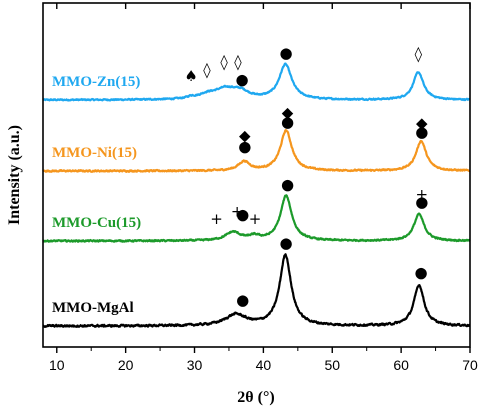 The width and height of the screenshot is (484, 412). What do you see at coordinates (93, 308) in the screenshot?
I see `series-label-4: MMO-MgAl` at bounding box center [93, 308].